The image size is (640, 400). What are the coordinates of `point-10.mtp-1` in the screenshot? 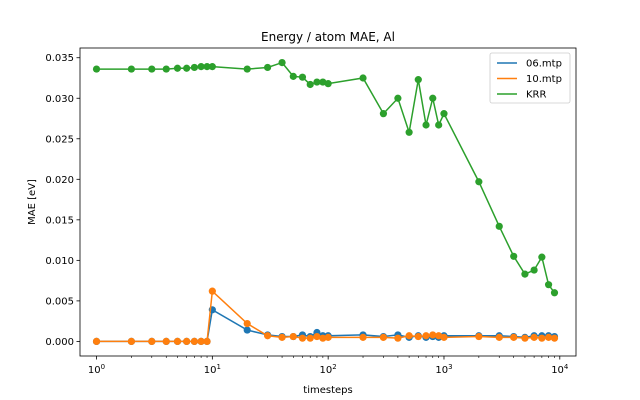 It's located at (131, 341).